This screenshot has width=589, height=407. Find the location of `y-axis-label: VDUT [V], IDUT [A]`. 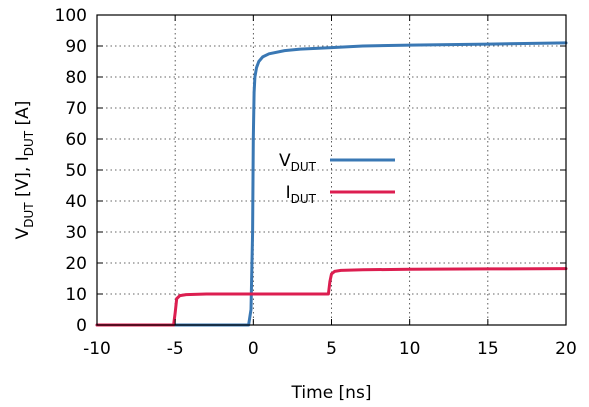

y-axis-label: VDUT [V], IDUT [A] is located at coordinates (24, 170).